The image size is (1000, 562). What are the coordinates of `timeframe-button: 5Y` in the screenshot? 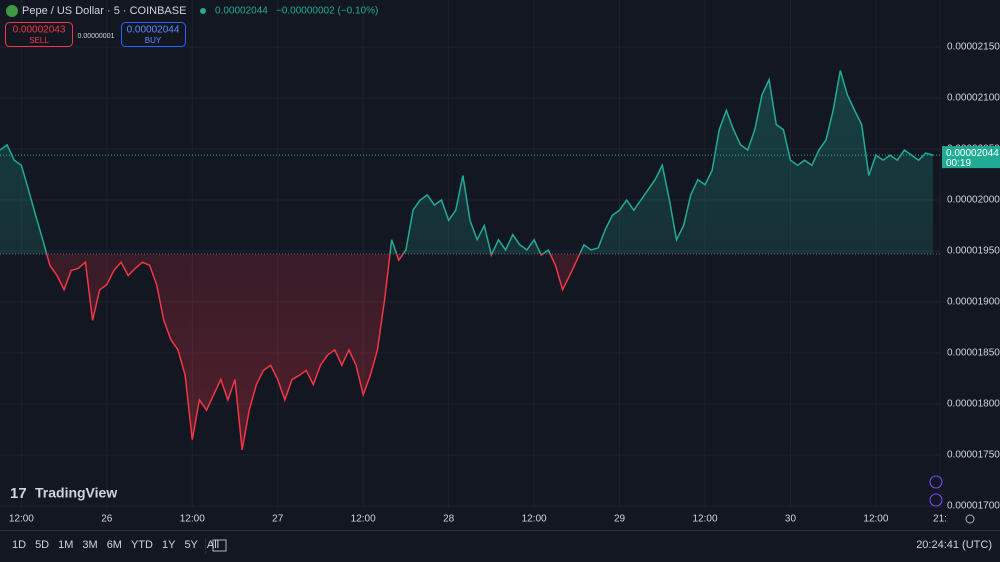 It's located at (191, 545).